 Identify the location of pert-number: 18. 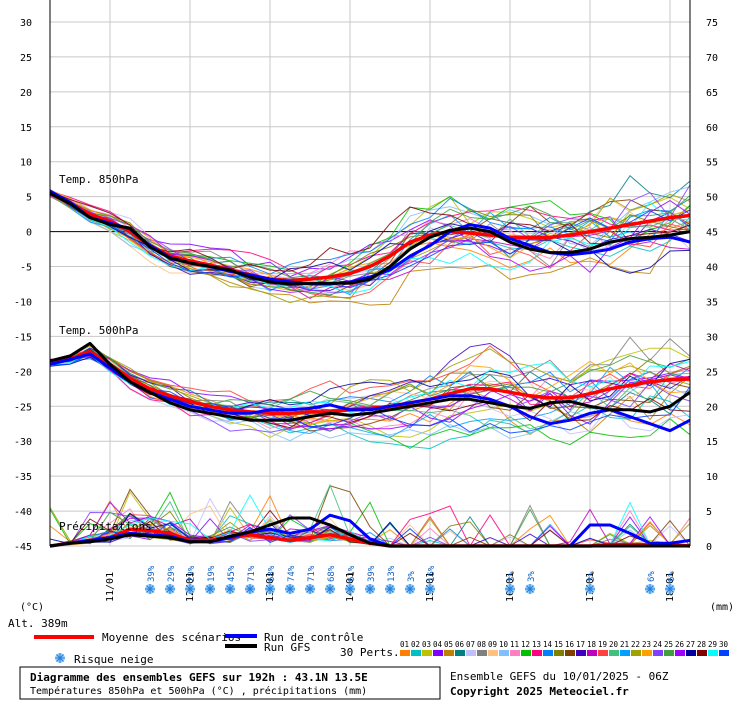
(592, 644).